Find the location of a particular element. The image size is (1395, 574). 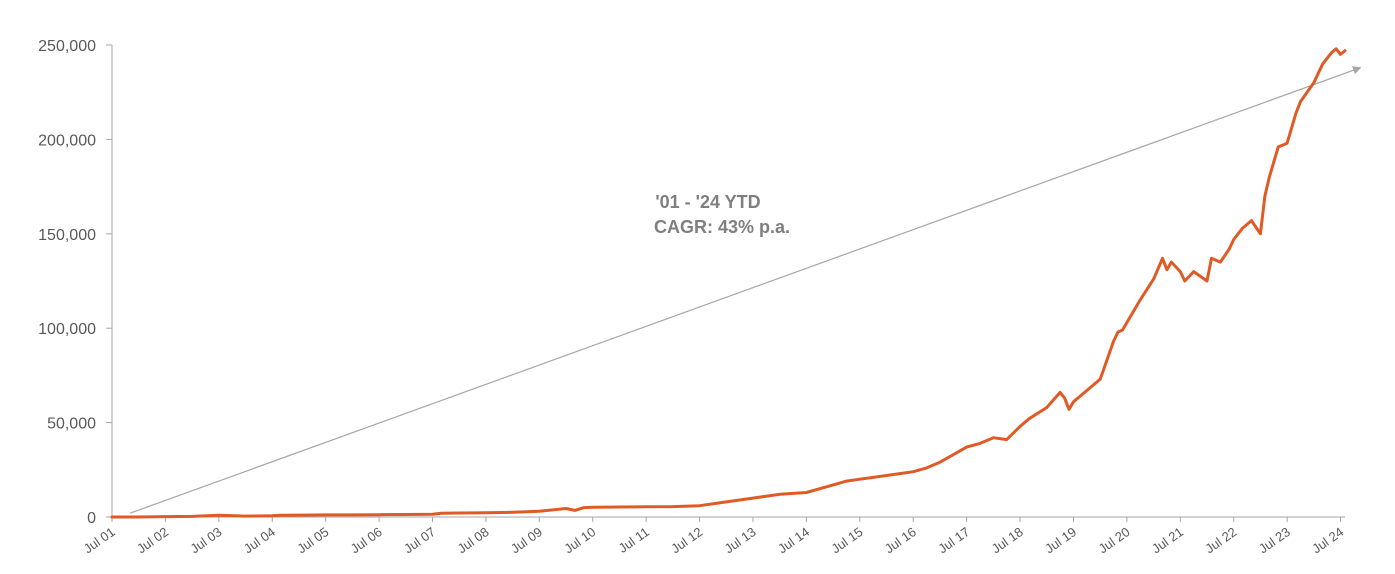

x-tick-label: Jul 23 is located at coordinates (1274, 540).